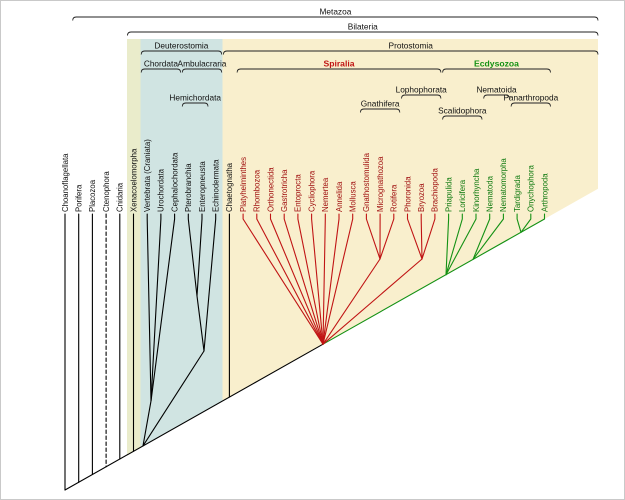  Describe the element at coordinates (216, 185) in the screenshot. I see `taxon-label-echinodermata: Echinodermata` at that location.